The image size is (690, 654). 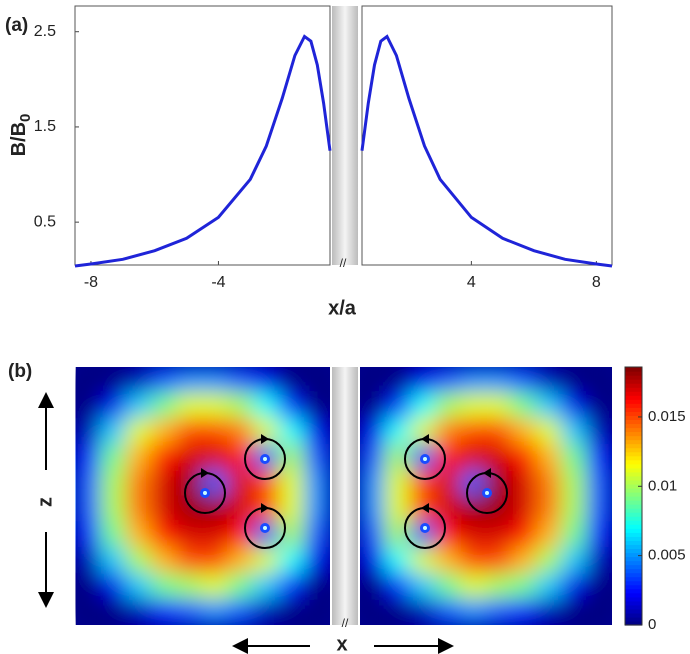 What do you see at coordinates (667, 416) in the screenshot?
I see `colorbar-label: 0.015` at bounding box center [667, 416].